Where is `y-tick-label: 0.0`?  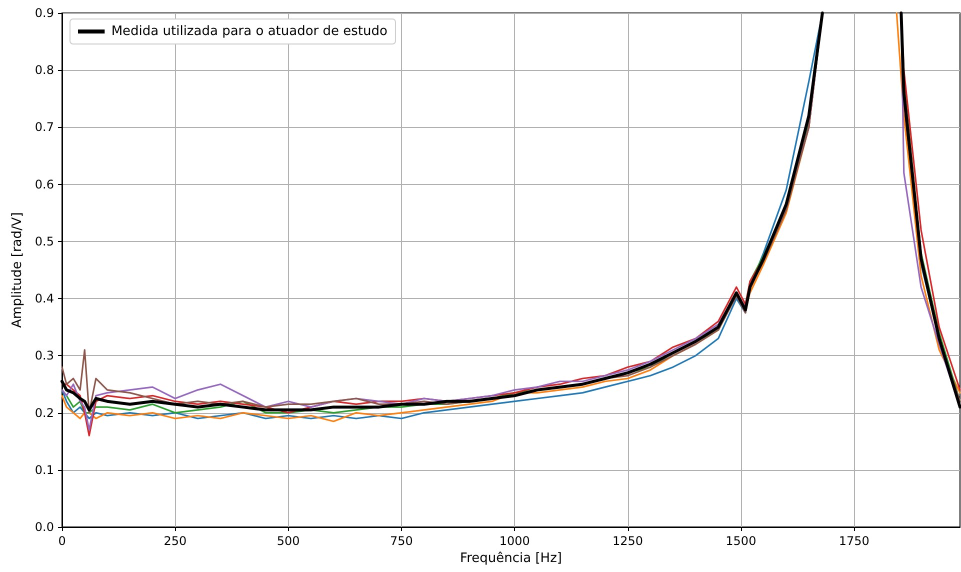 y-tick-label: 0.0 is located at coordinates (44, 527).